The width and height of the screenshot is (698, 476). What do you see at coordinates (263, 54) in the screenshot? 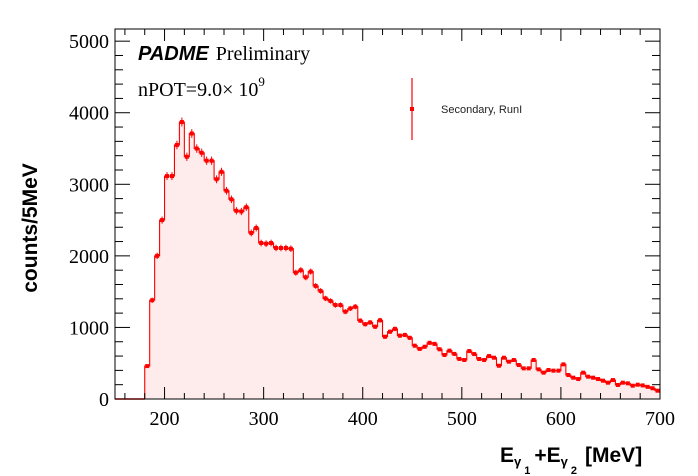
I see `status-label: Preliminary` at bounding box center [263, 54].